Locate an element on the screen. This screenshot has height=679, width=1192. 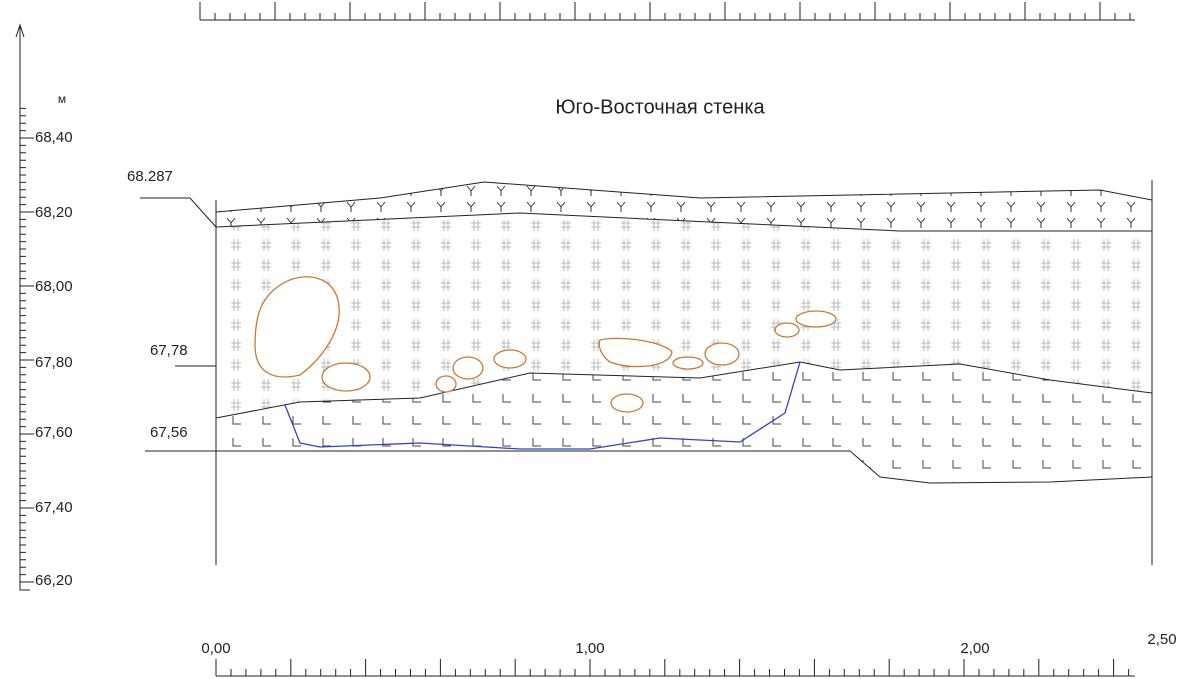
y-label: 67,80 is located at coordinates (54, 362).